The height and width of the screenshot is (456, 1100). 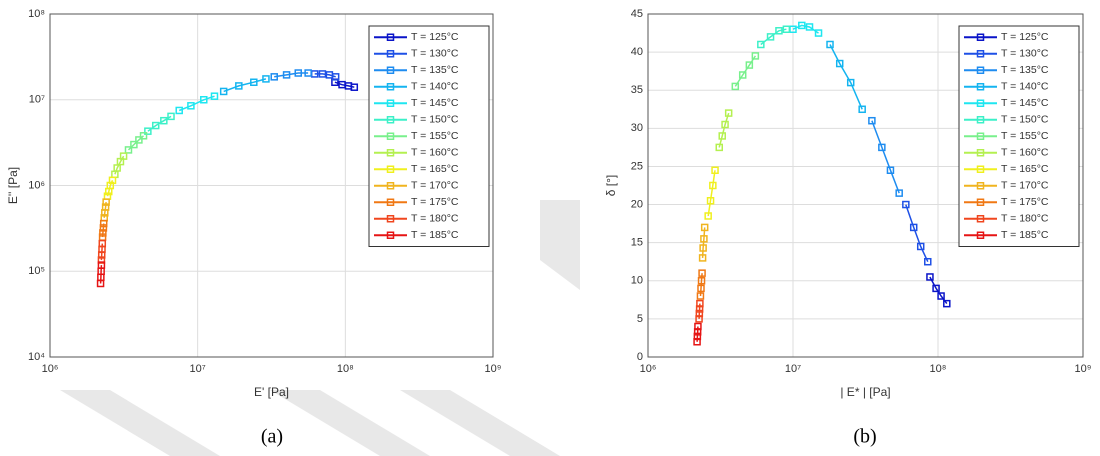 What do you see at coordinates (865, 392) in the screenshot?
I see `x-axis-label: | E* | [Pa]` at bounding box center [865, 392].